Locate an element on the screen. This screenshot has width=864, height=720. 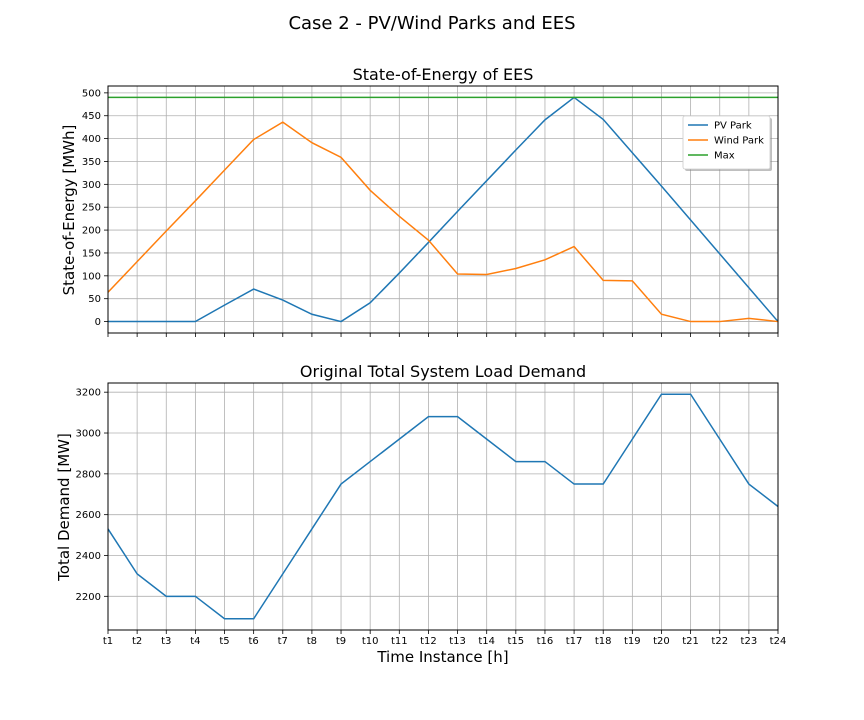
x-tick-label: t5 is located at coordinates (224, 641).